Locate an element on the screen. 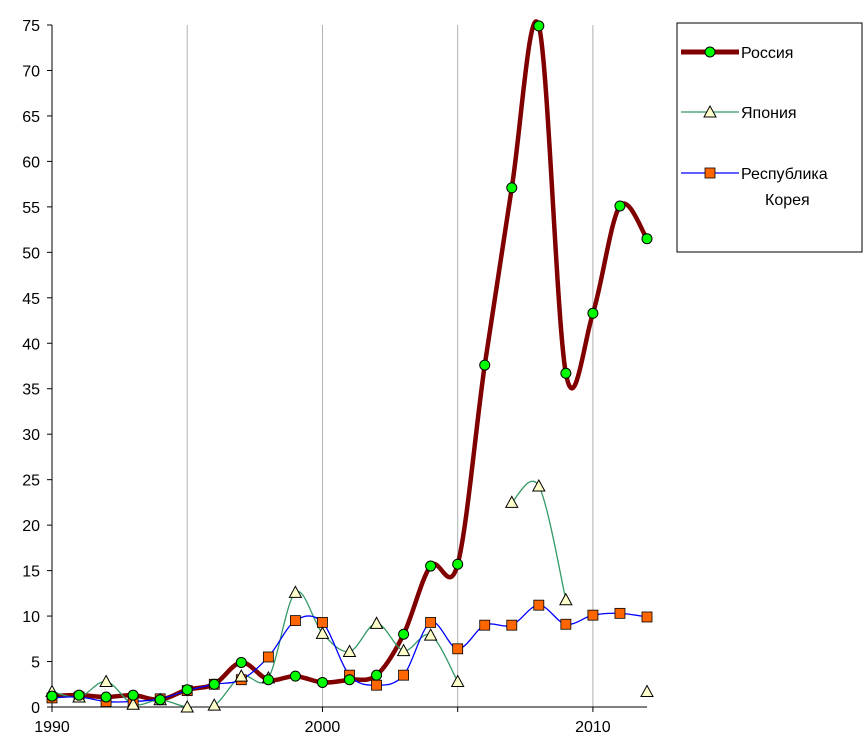 The image size is (865, 742). legend-label-korea-line2: Корея is located at coordinates (787, 200).